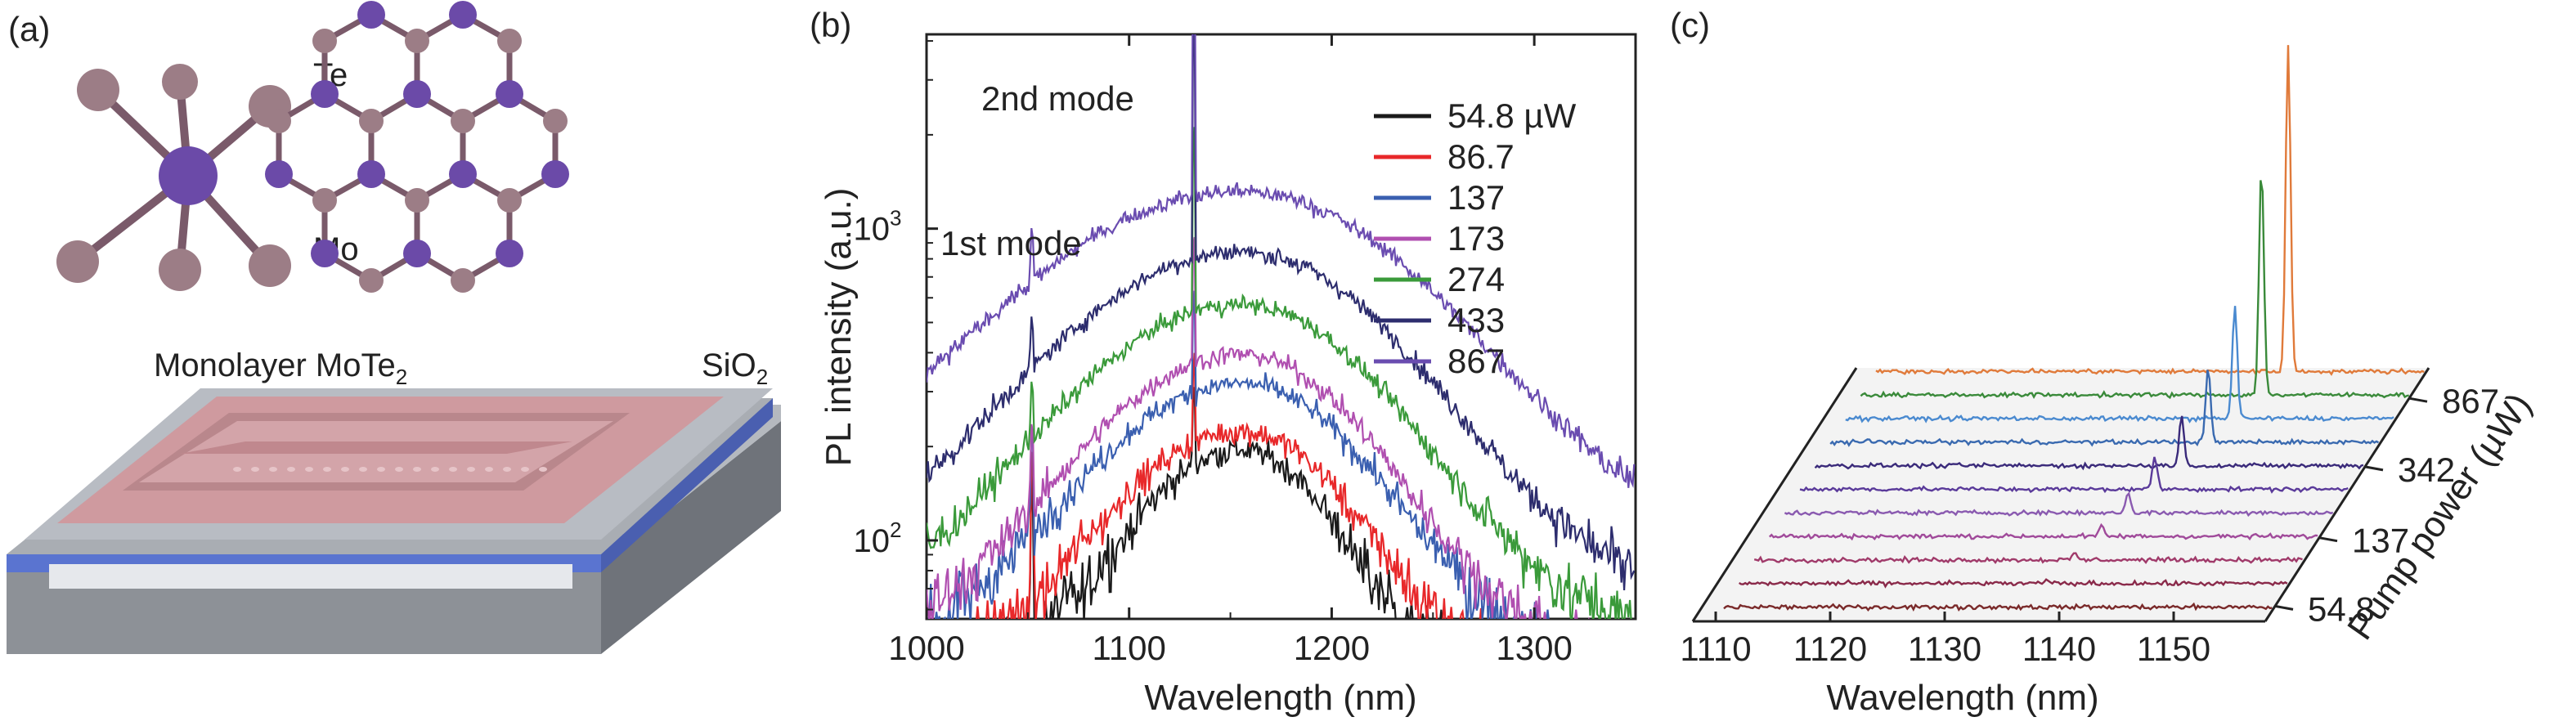 The height and width of the screenshot is (726, 2576). Describe the element at coordinates (926, 648) in the screenshot. I see `x-tick-label: 1000` at that location.